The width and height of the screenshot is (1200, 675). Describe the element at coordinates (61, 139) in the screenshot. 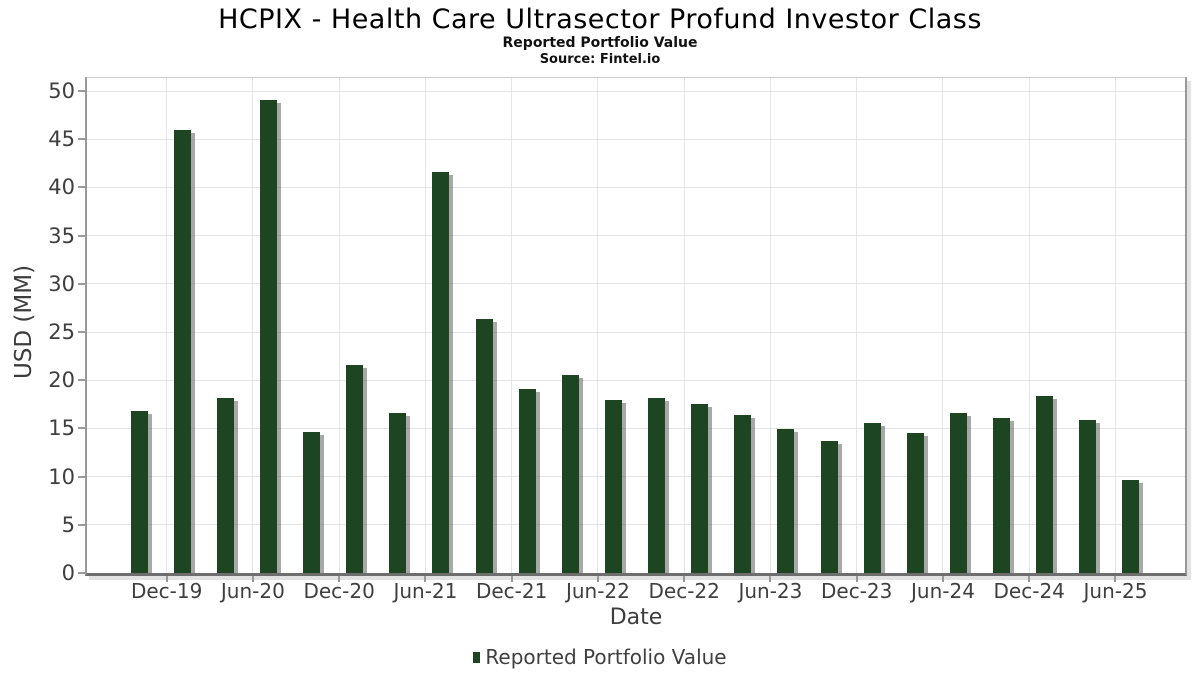

I see `y-tick-label: 45` at that location.